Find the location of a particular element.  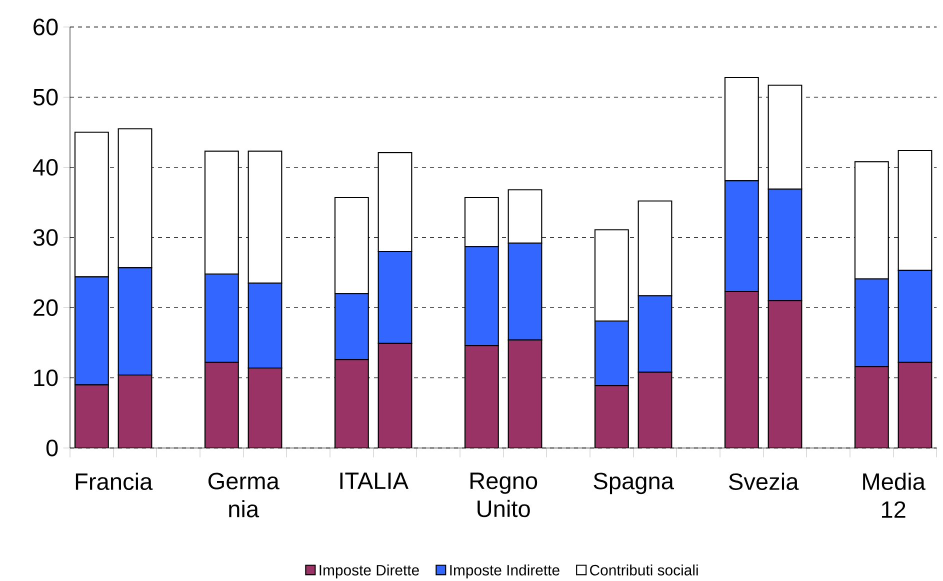

legend-label: Contributi sociali is located at coordinates (644, 570).